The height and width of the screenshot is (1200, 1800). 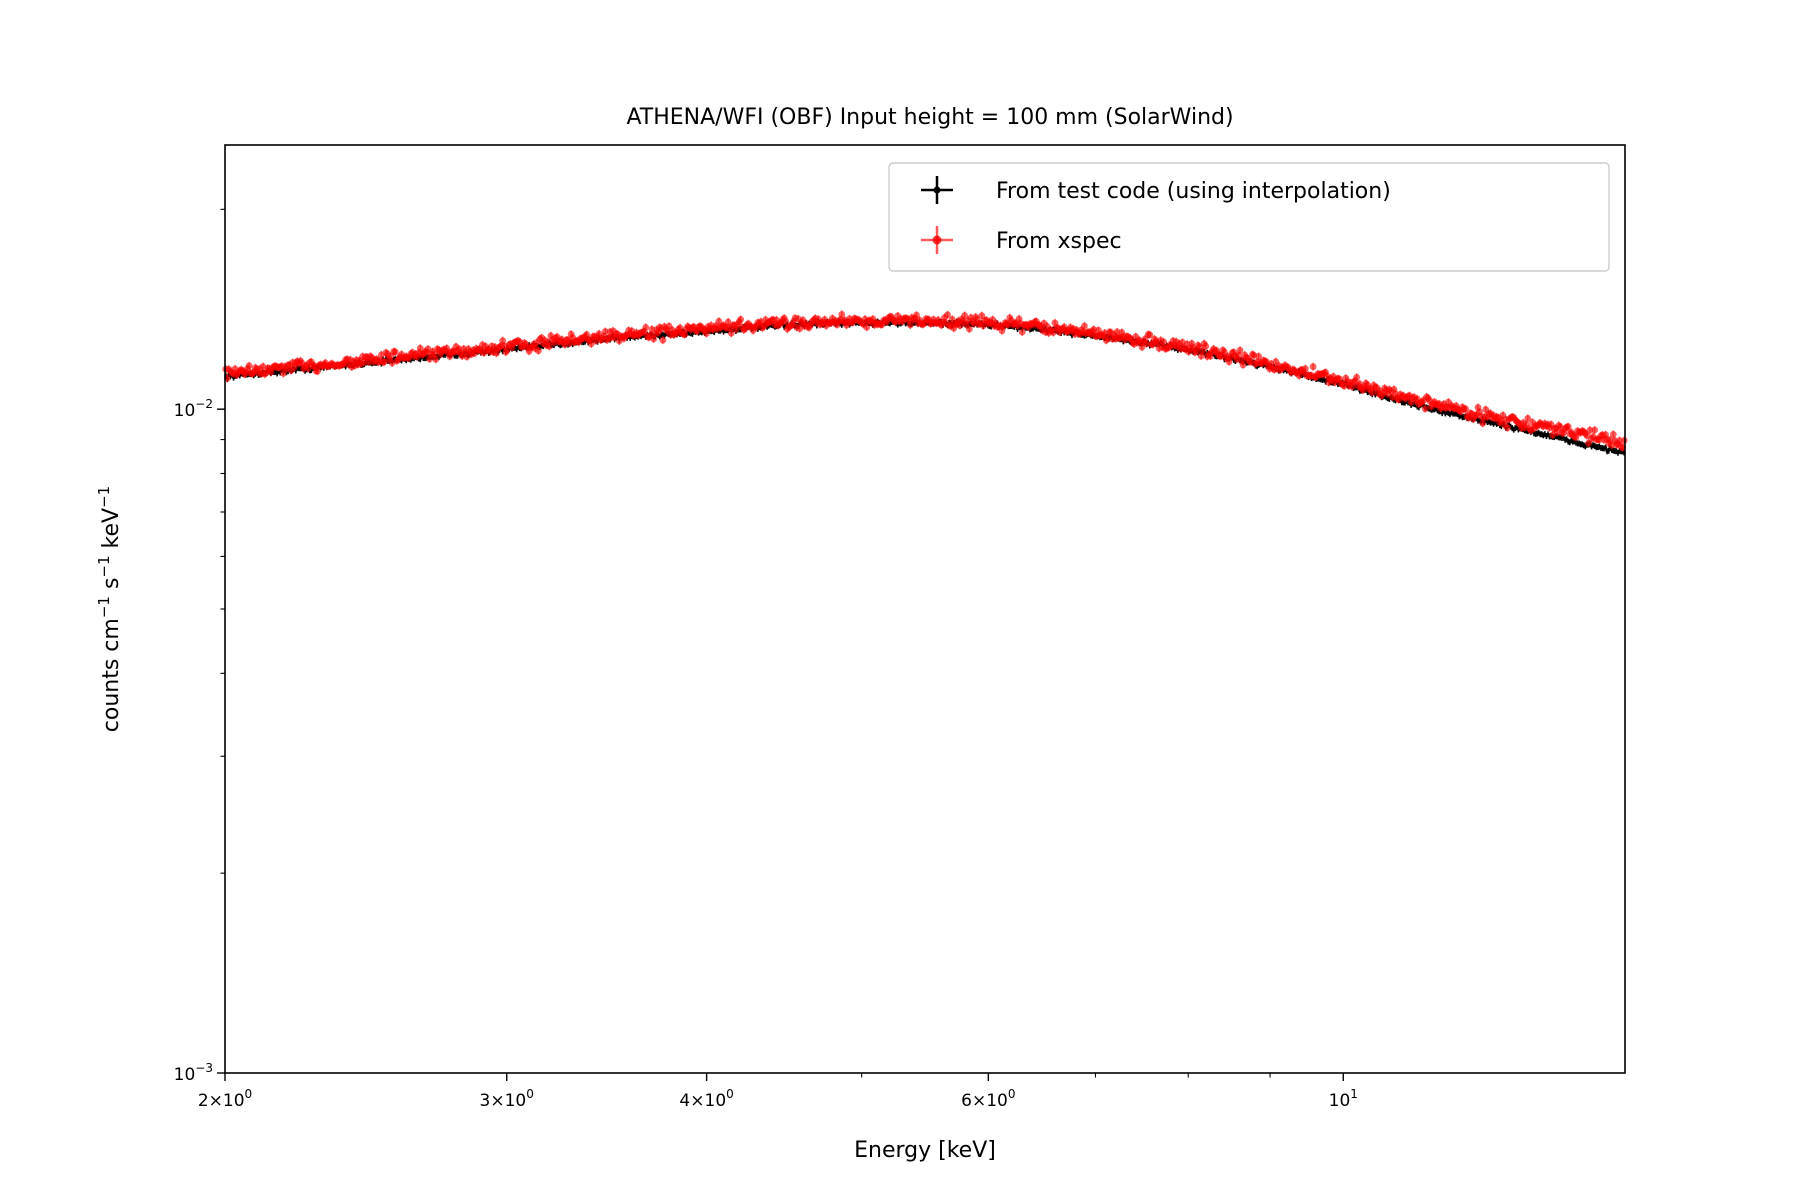 What do you see at coordinates (937, 240) in the screenshot?
I see `legend-marker-xspec` at bounding box center [937, 240].